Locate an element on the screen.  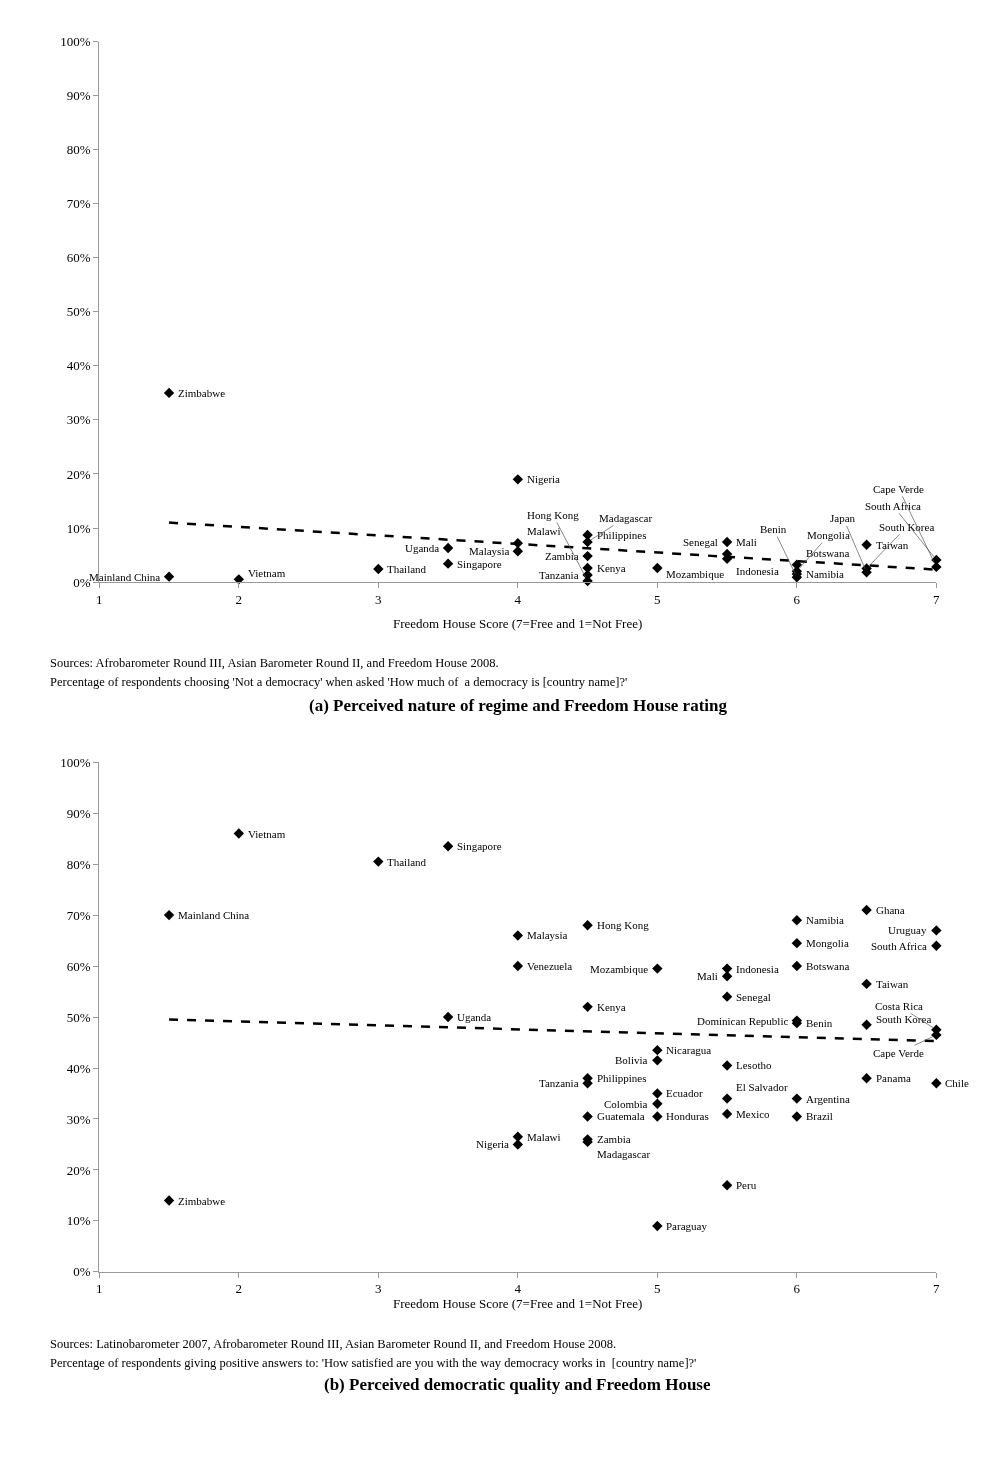
x-tick-label: 7 is located at coordinates (937, 1289).